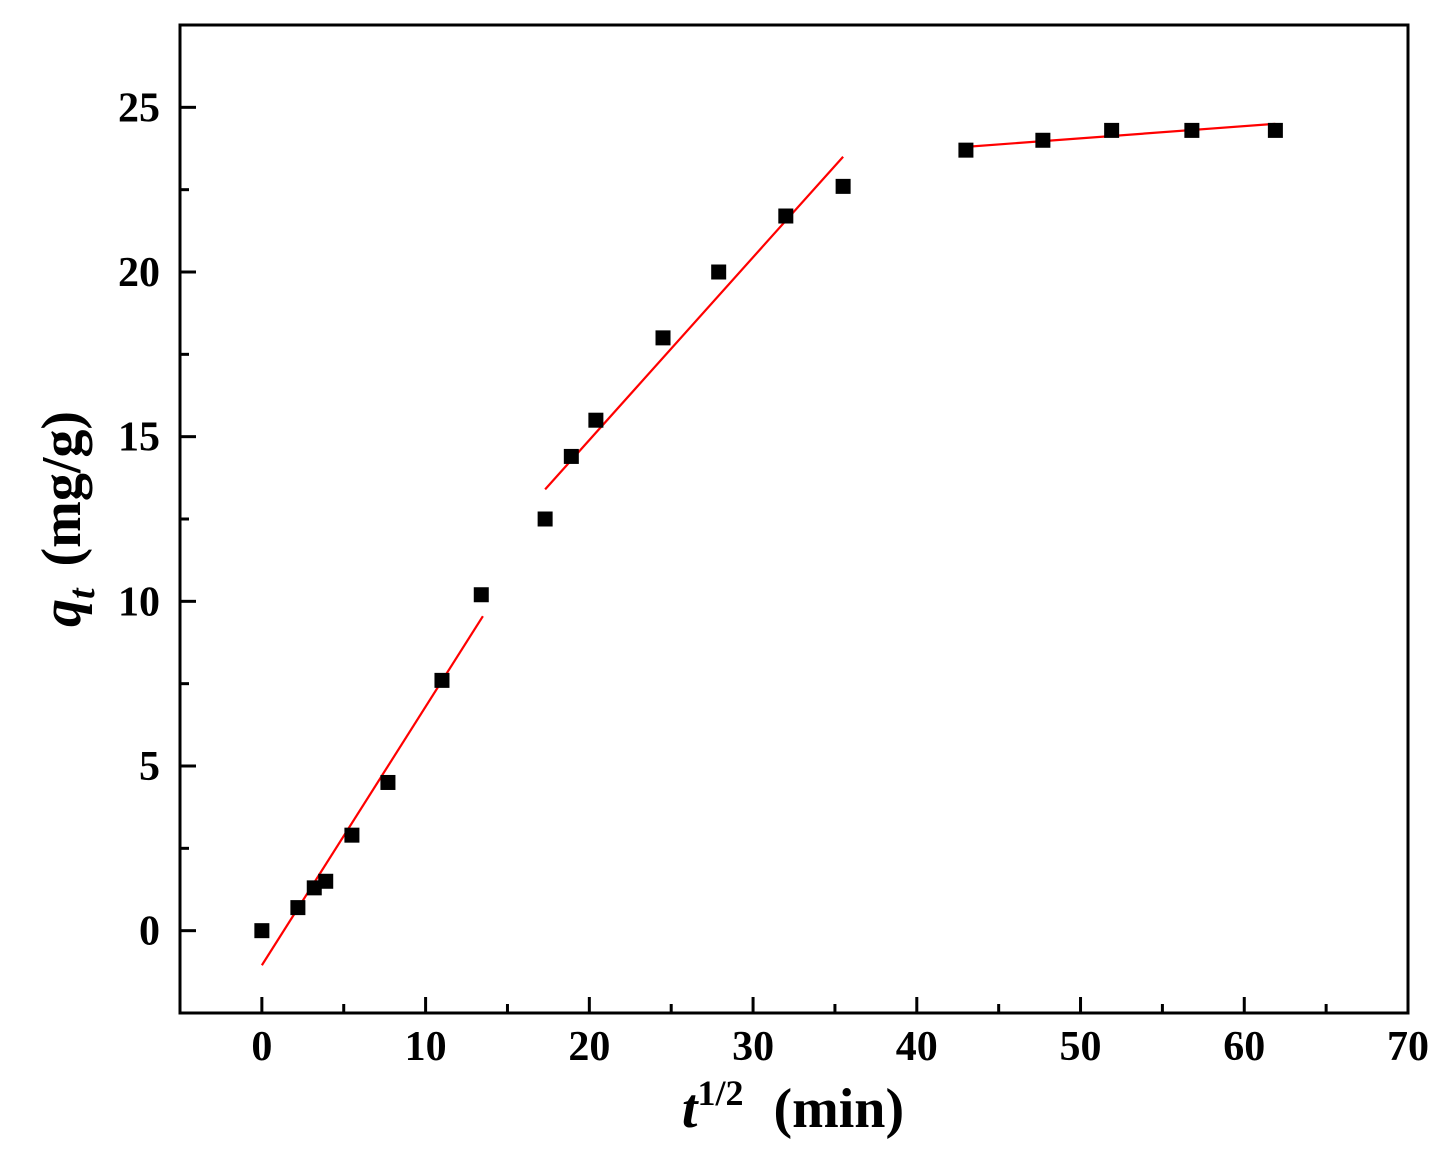  I want to click on y-axis-title: qt (mg/g), so click(67, 519).